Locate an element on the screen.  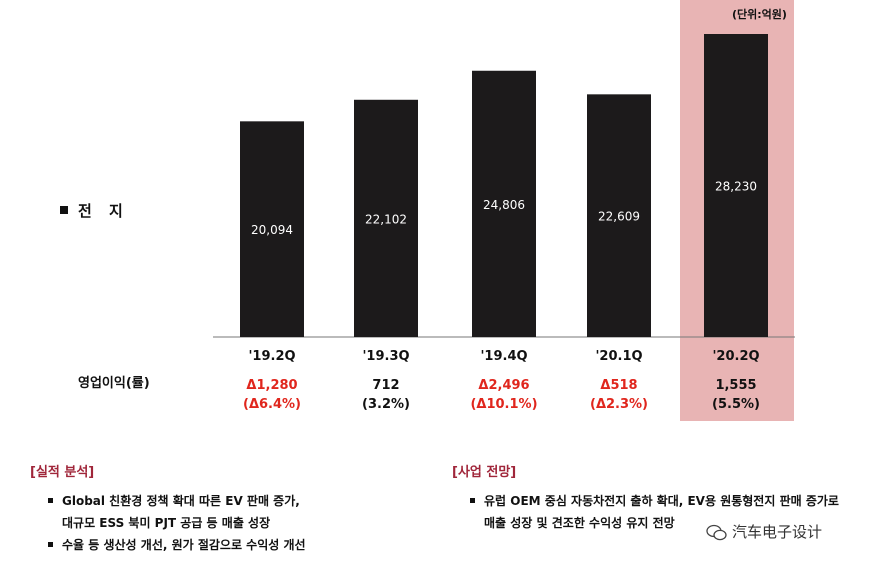
op-amount-3: Δ518 is located at coordinates (619, 385).